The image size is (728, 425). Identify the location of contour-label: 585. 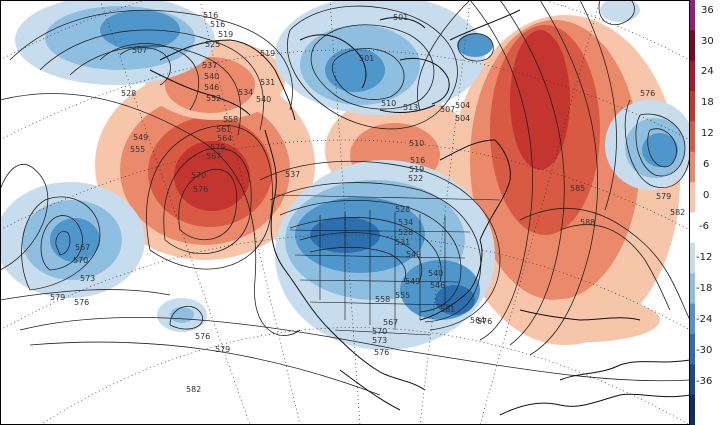
(577, 188).